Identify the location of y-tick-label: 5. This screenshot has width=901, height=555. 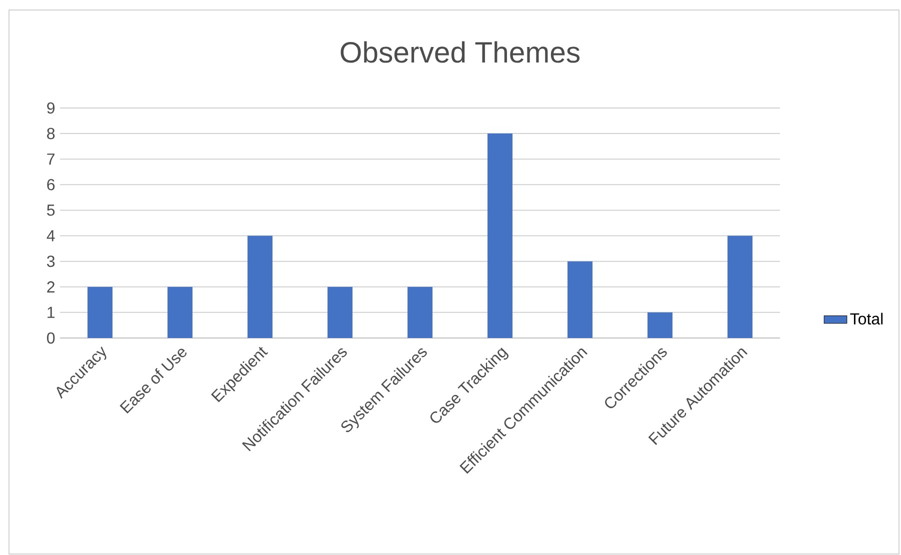
(51, 210).